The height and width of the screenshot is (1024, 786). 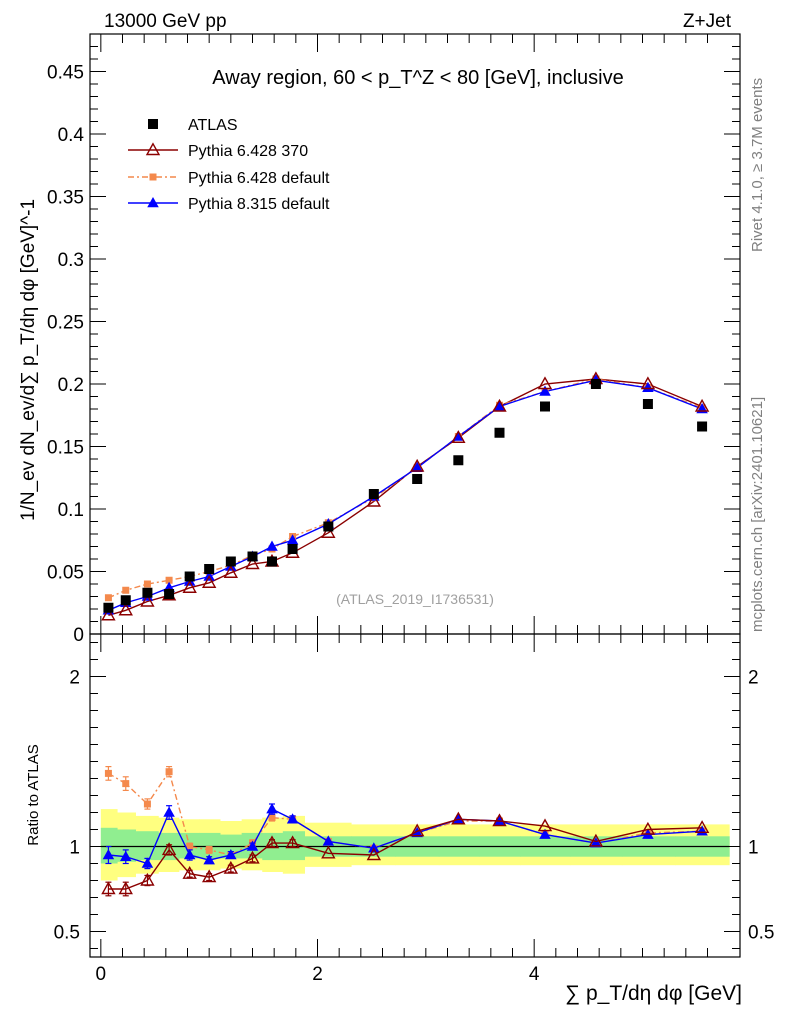 What do you see at coordinates (757, 165) in the screenshot?
I see `rivet-version-label: Rivet 4.1.0, ≥ 3.7M events` at bounding box center [757, 165].